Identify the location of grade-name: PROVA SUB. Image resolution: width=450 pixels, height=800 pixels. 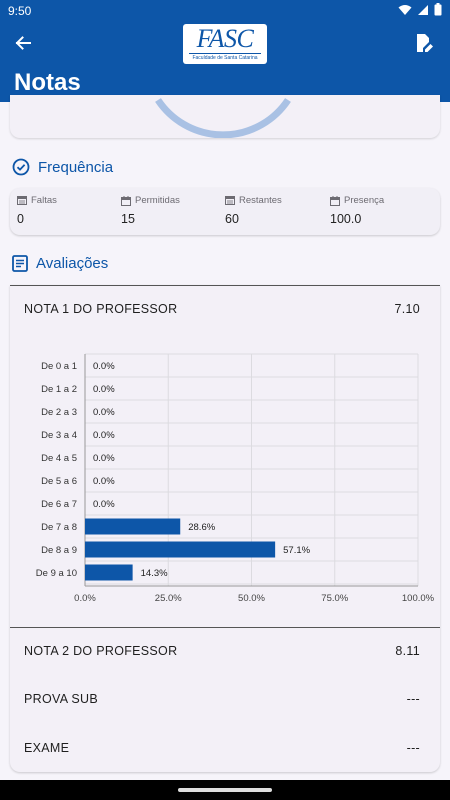
(61, 699).